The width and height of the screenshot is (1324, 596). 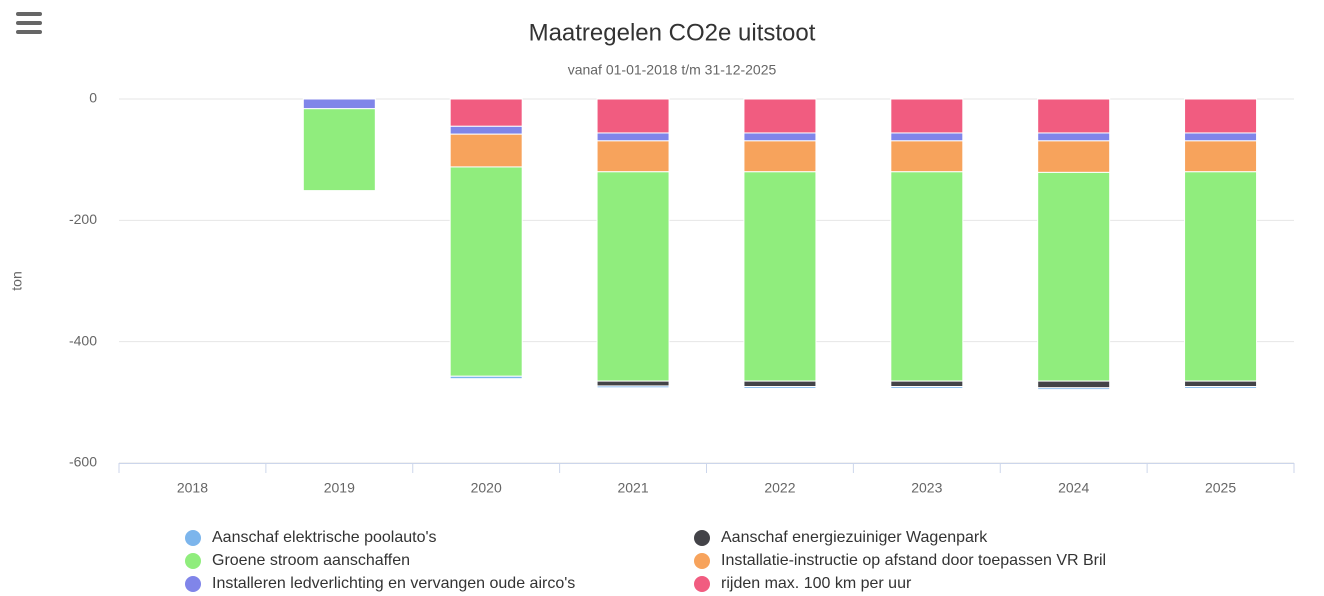 I want to click on y-tick-label: -400, so click(x=83, y=340).